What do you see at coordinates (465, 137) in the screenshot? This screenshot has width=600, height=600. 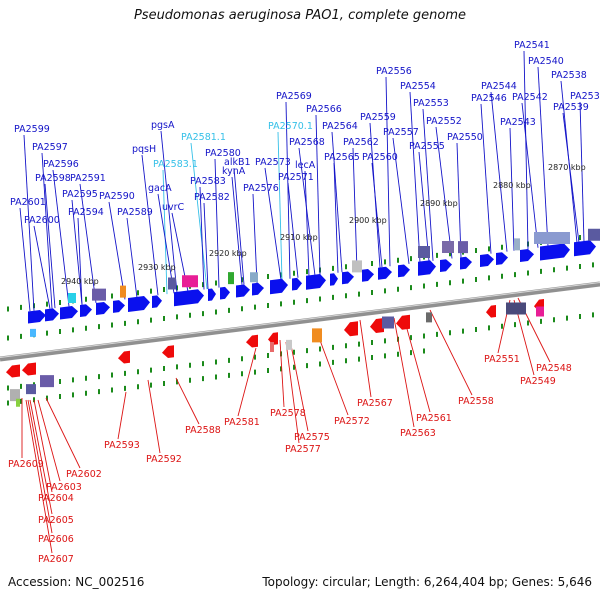 I see `gene-label-top: PA2550` at bounding box center [465, 137].